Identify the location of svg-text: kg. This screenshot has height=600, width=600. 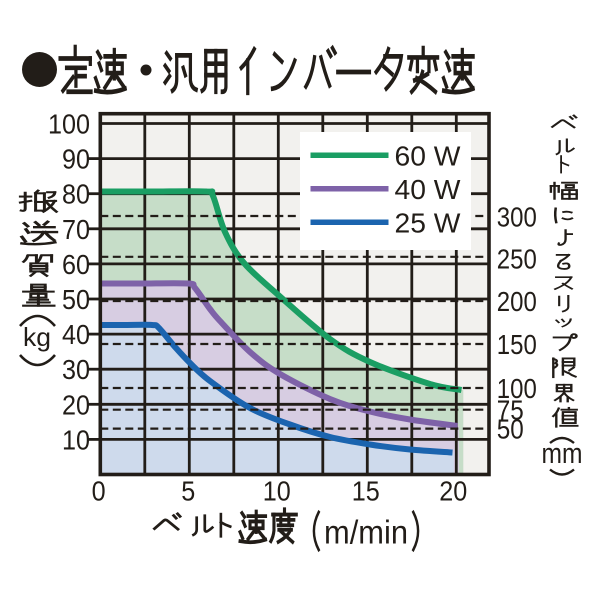
(37, 337).